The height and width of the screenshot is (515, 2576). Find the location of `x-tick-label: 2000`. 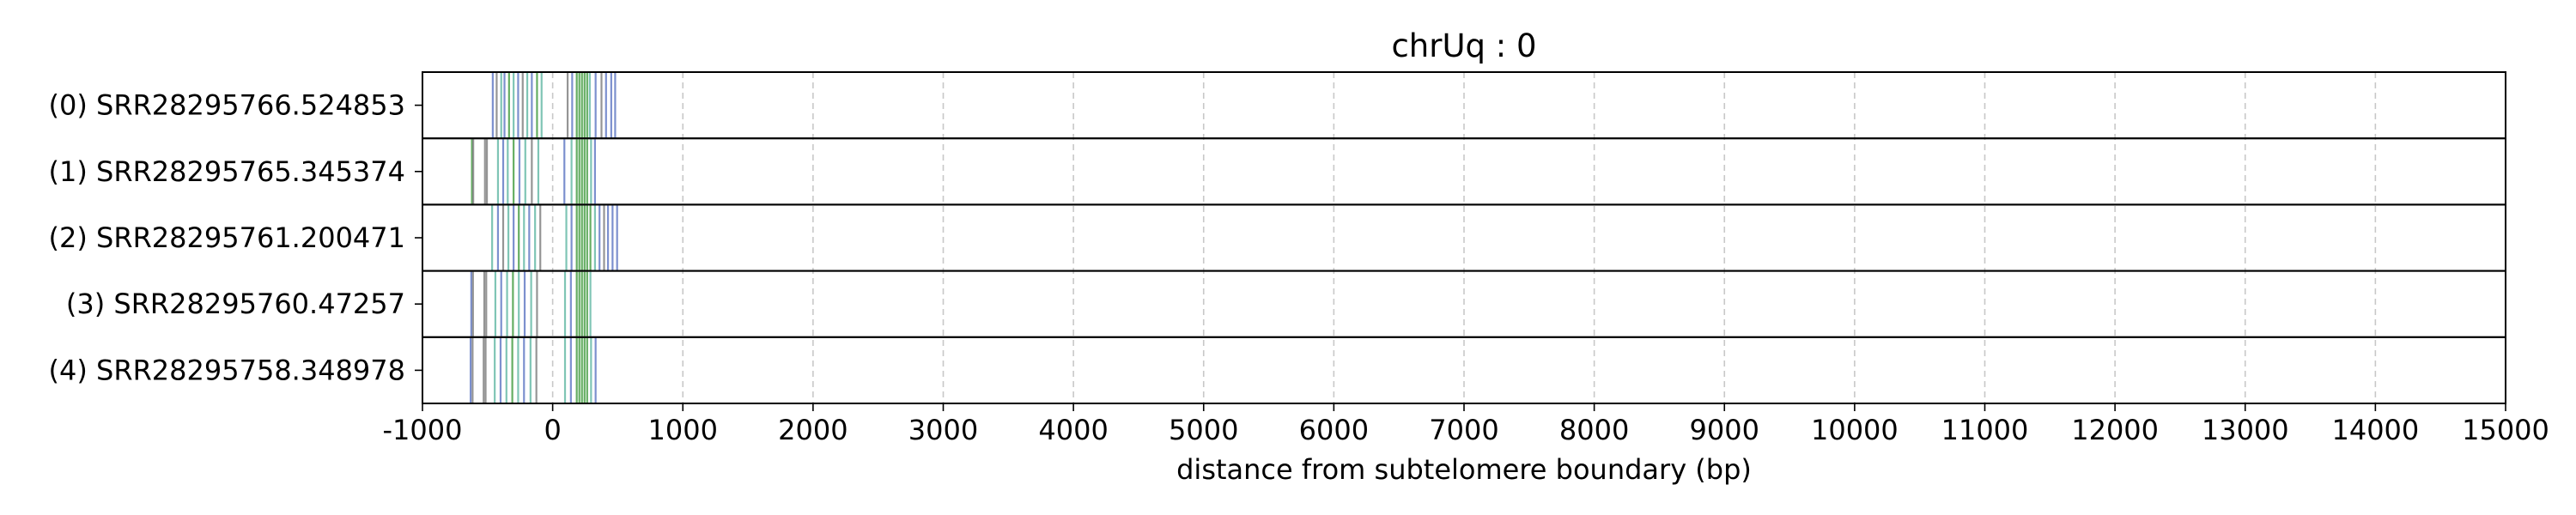

x-tick-label: 2000 is located at coordinates (813, 430).